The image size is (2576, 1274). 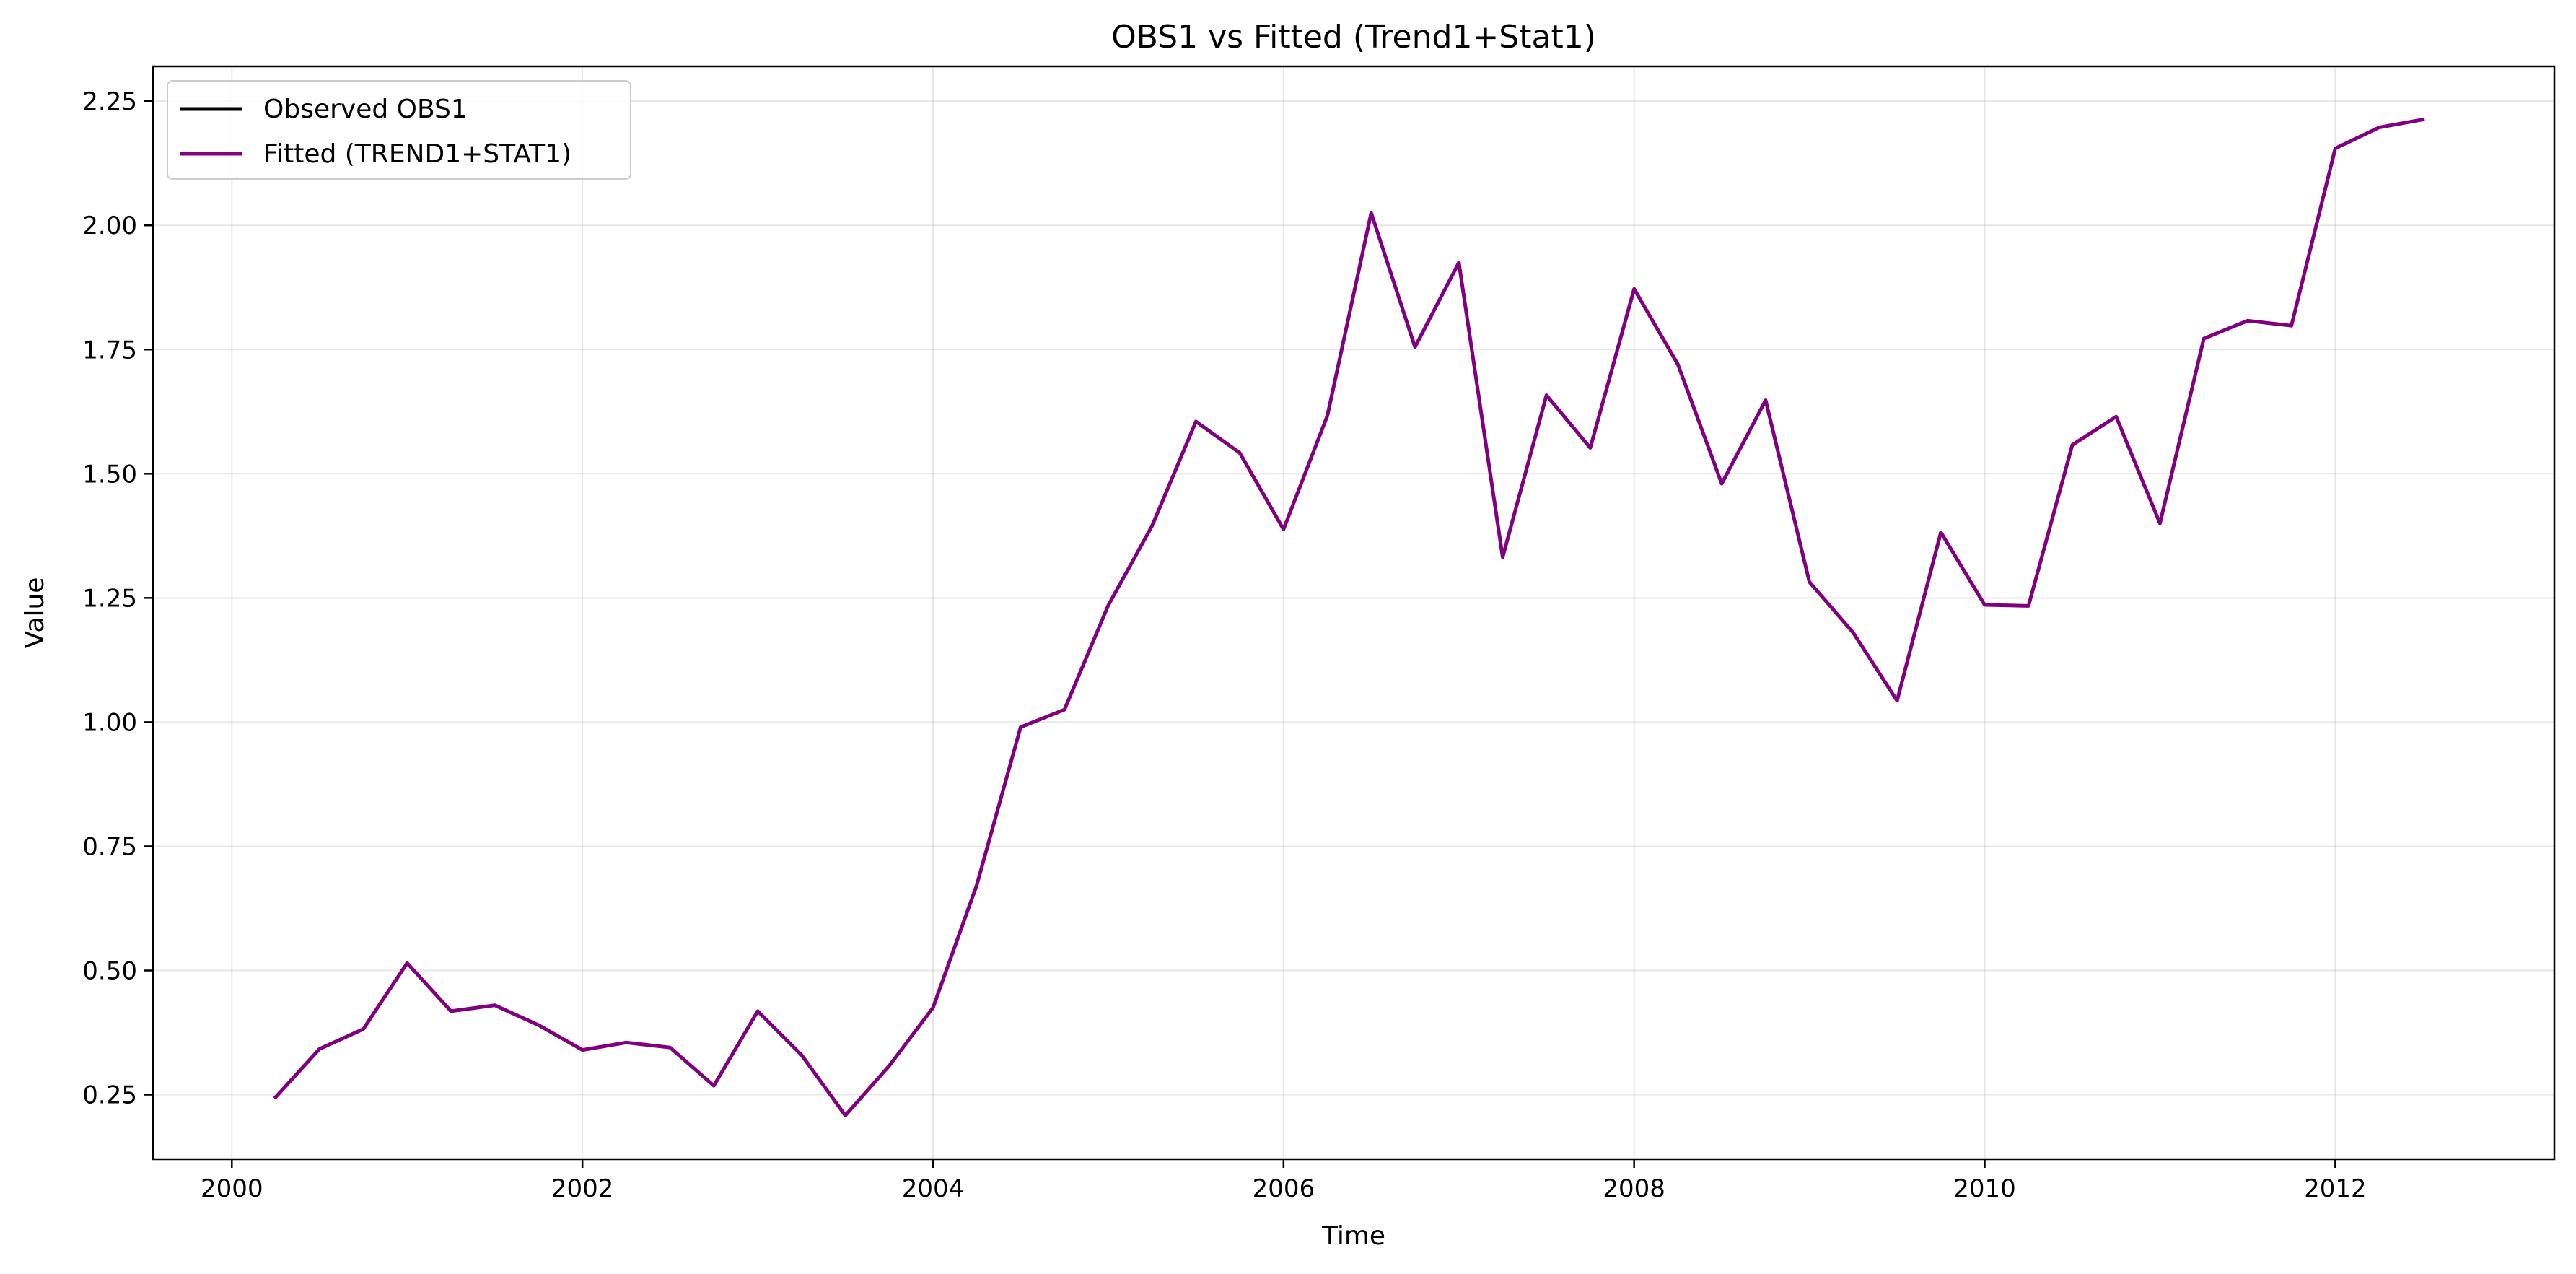 I want to click on legend-box, so click(x=399, y=130).